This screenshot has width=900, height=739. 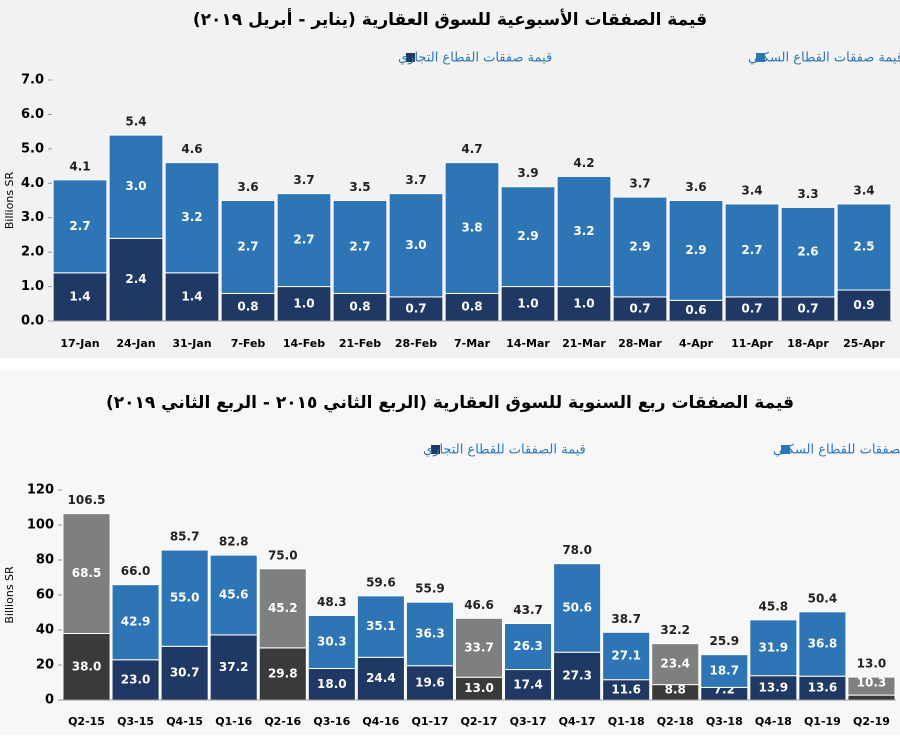 I want to click on x-tick-label: Q4-18, so click(x=773, y=721).